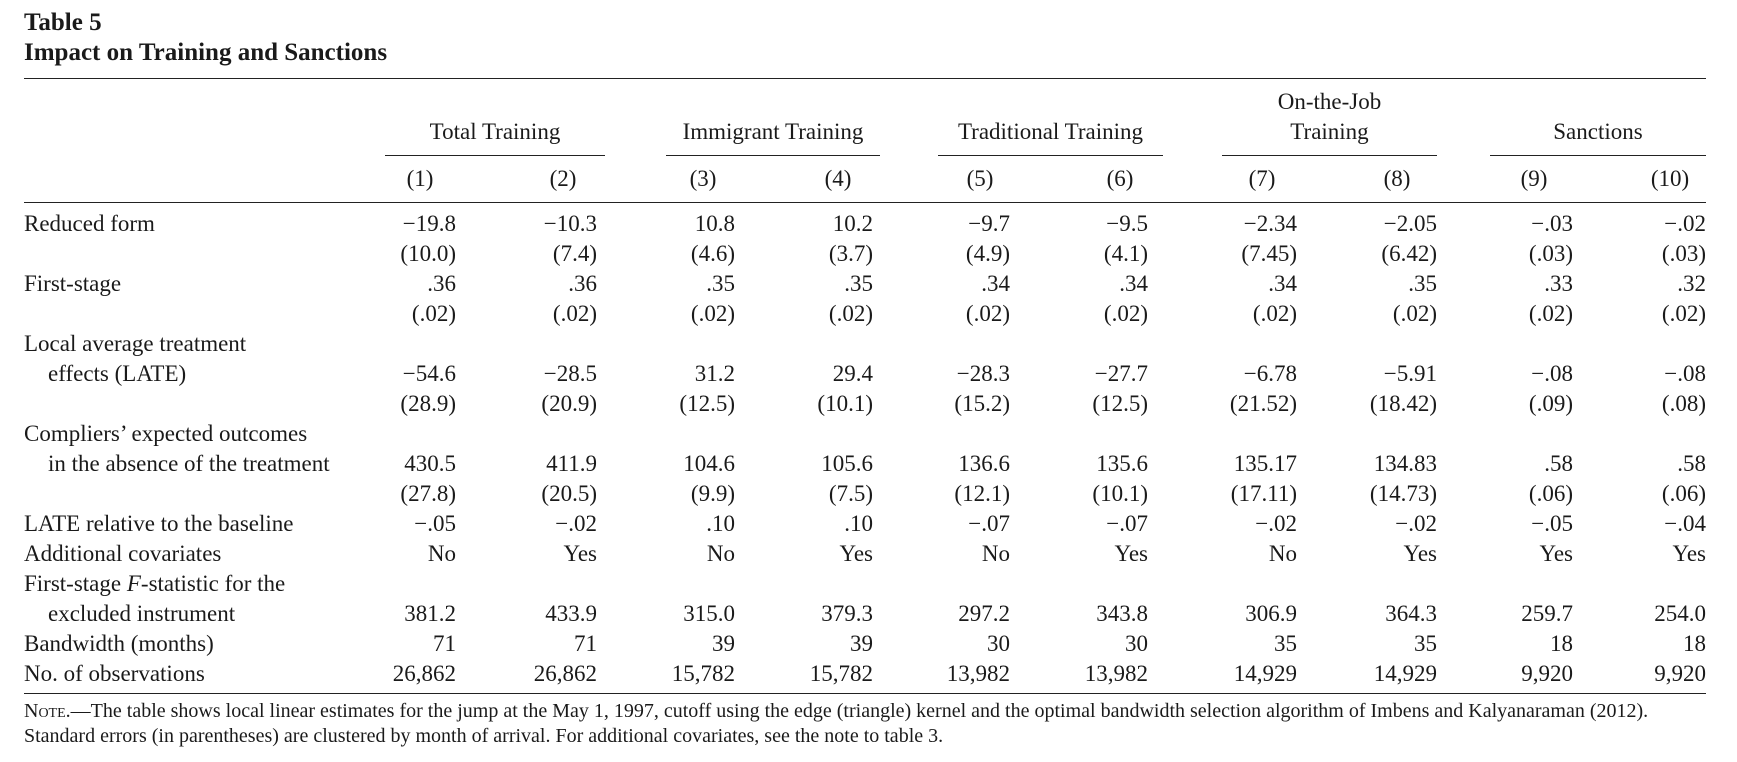 This screenshot has height=762, width=1737. What do you see at coordinates (495, 131) in the screenshot?
I see `column-group-header: Total Training` at bounding box center [495, 131].